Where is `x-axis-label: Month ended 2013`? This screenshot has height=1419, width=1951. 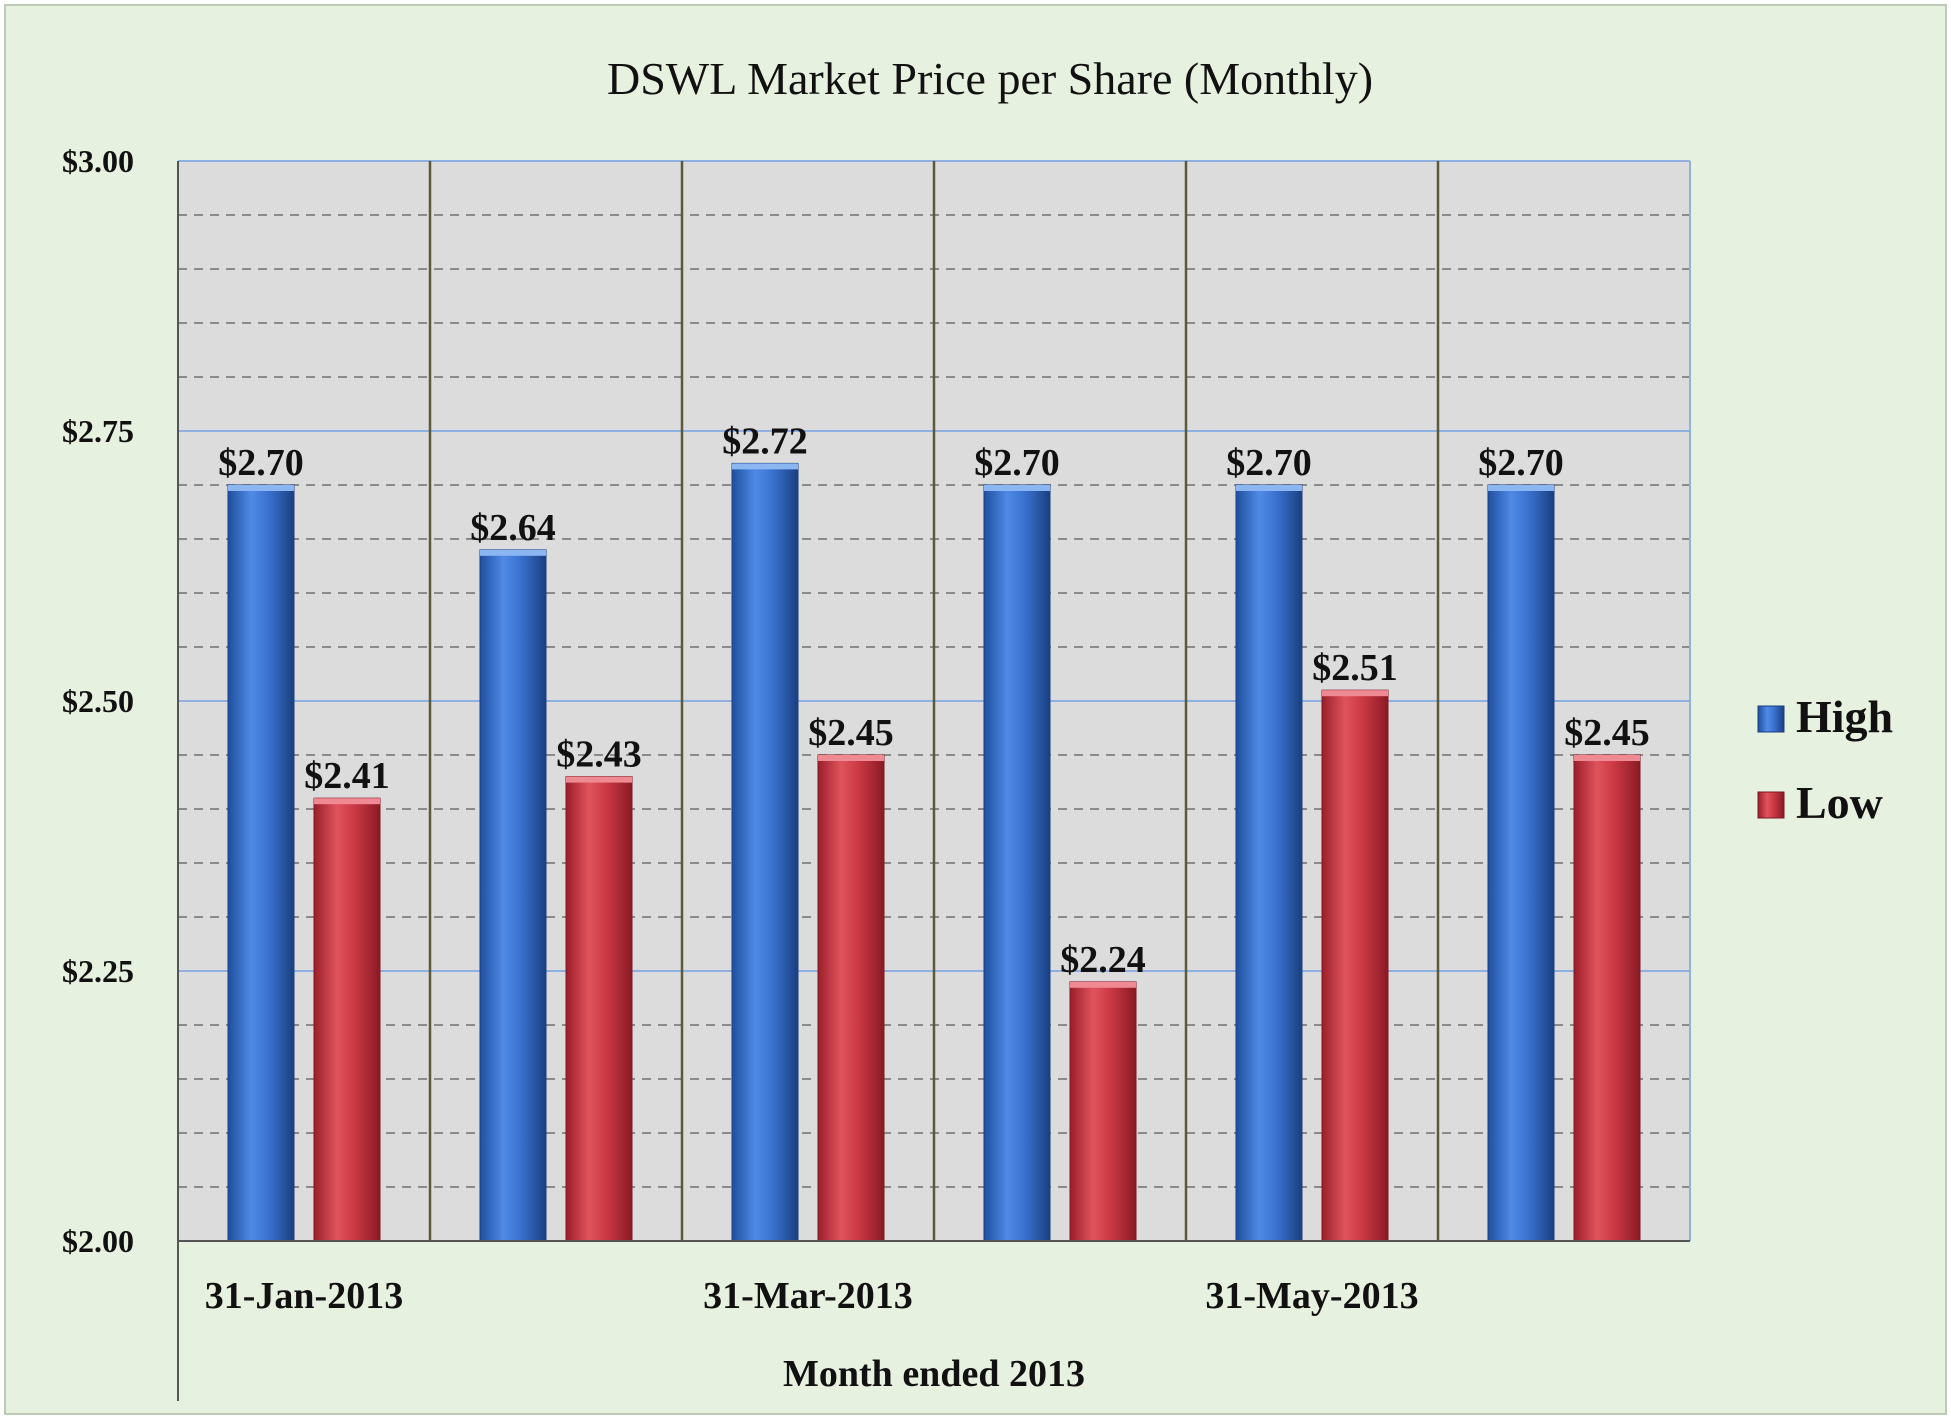 x-axis-label: Month ended 2013 is located at coordinates (934, 1374).